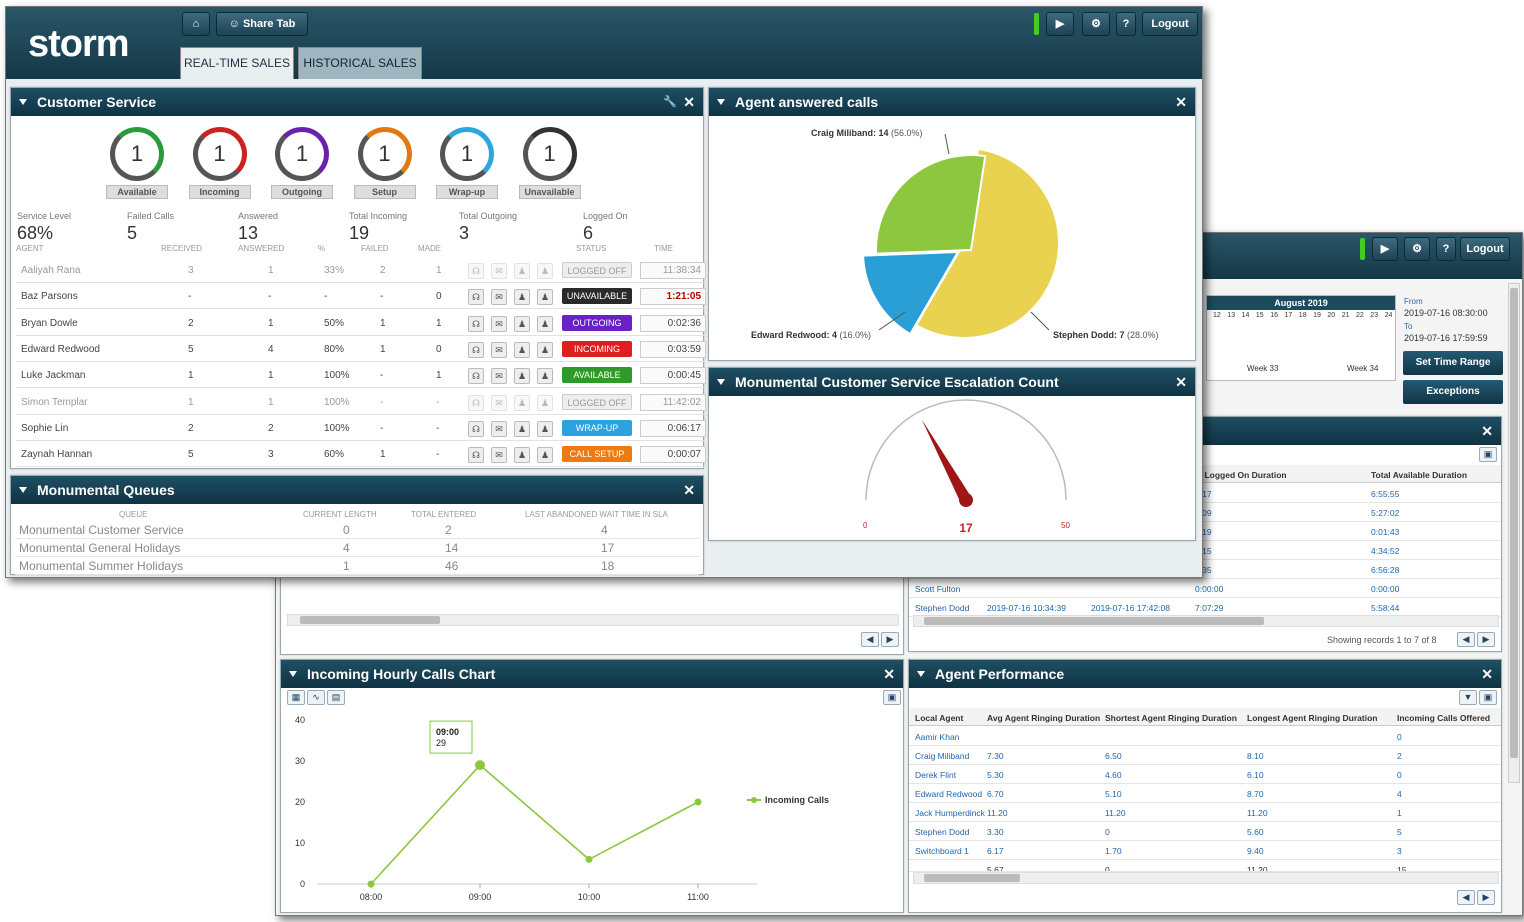  Describe the element at coordinates (1205, 493) in the screenshot. I see `duration-row: 5:17 6:55:55` at that location.